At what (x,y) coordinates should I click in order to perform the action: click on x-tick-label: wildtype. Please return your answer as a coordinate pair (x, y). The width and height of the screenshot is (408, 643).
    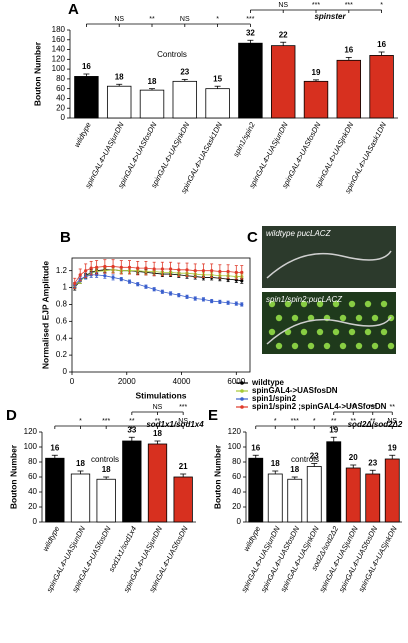
    Looking at the image, I should click on (252, 539).